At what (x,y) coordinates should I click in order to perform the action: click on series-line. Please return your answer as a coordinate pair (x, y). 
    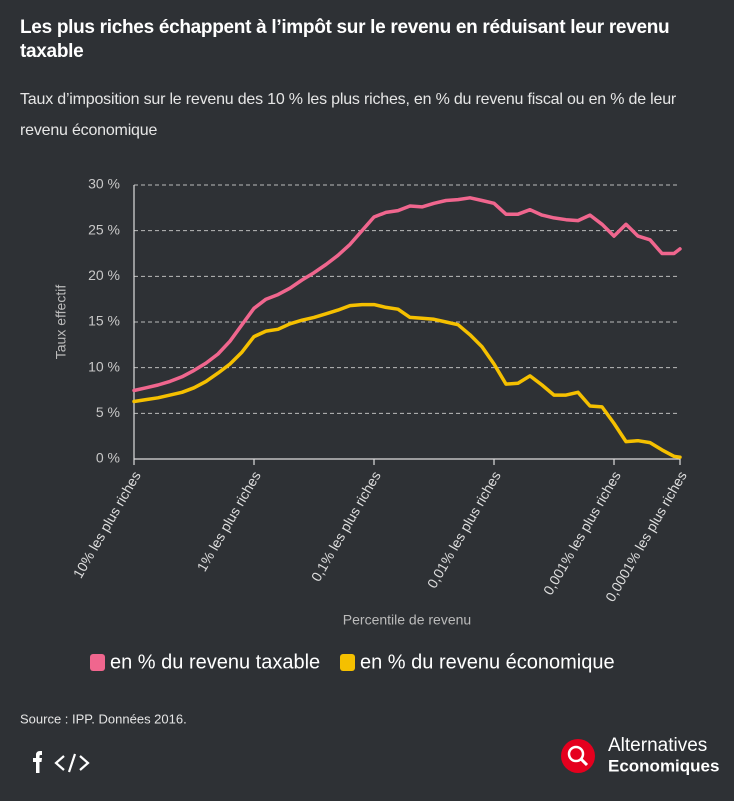
    Looking at the image, I should click on (407, 380).